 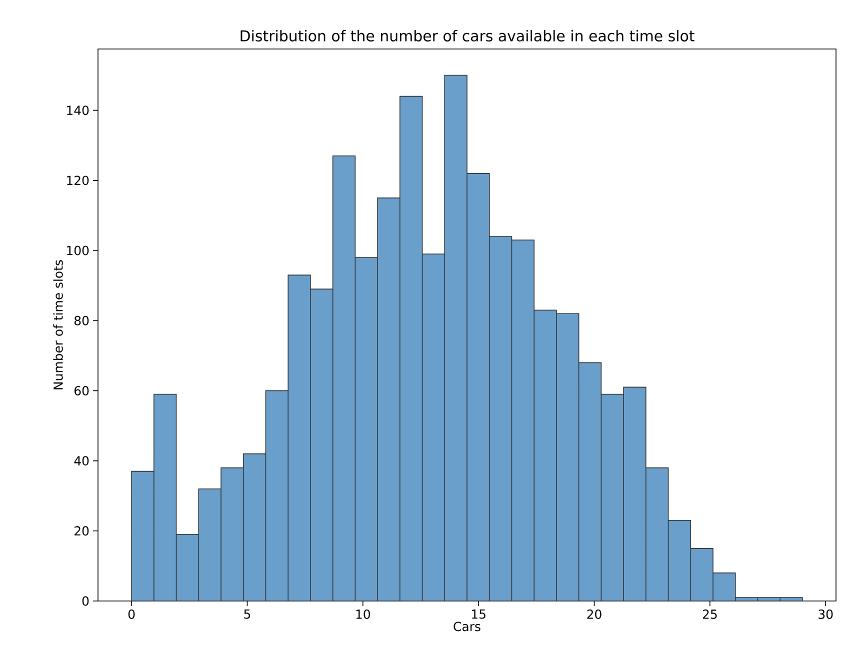 What do you see at coordinates (78, 111) in the screenshot?
I see `y-tick-label: 140` at bounding box center [78, 111].